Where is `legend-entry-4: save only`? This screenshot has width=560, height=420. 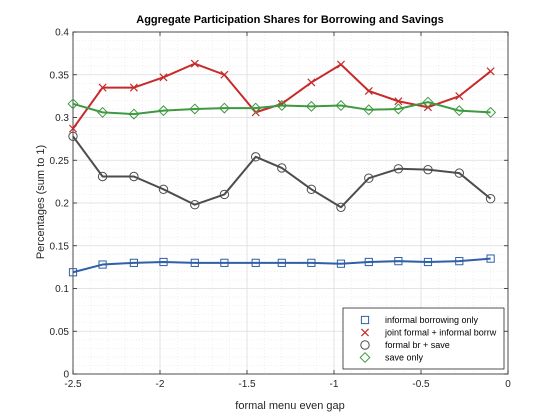 legend-entry-4: save only is located at coordinates (391, 357).